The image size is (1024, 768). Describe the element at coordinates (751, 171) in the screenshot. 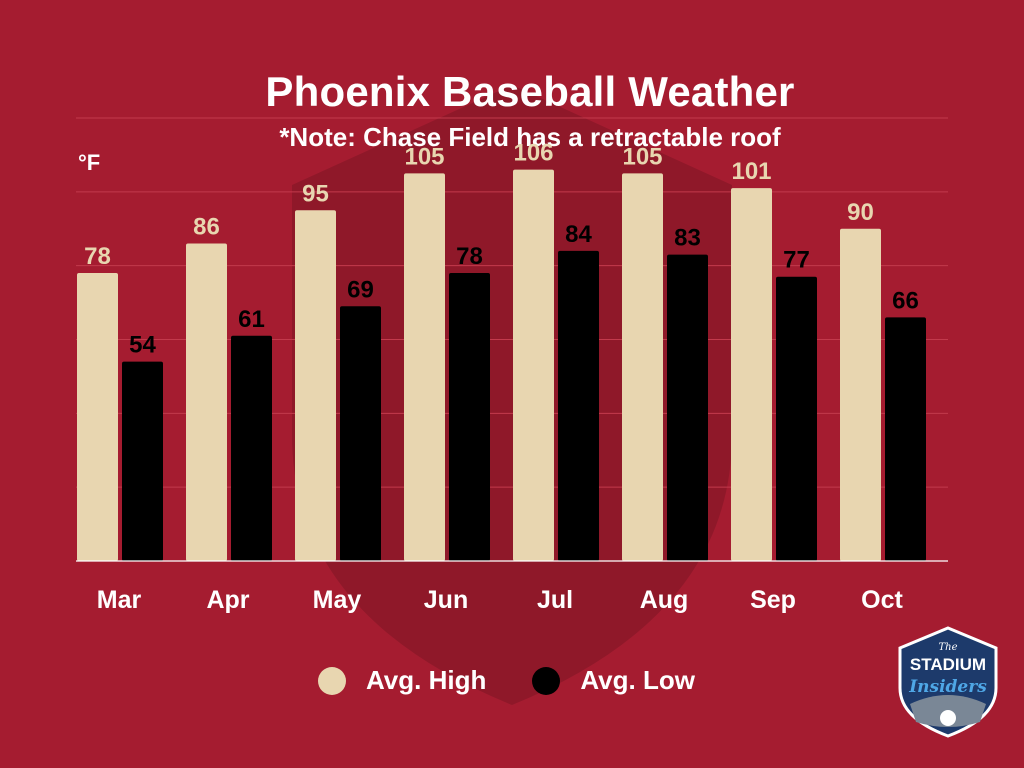

I see `data-label-high: 101` at that location.